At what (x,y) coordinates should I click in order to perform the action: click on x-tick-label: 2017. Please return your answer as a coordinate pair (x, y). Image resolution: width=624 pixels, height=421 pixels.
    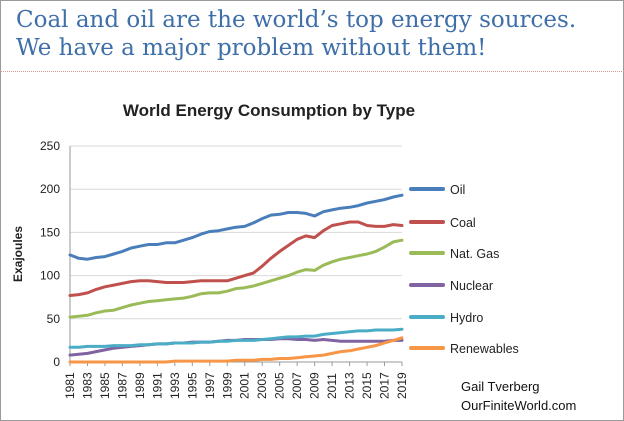
    Looking at the image, I should click on (385, 385).